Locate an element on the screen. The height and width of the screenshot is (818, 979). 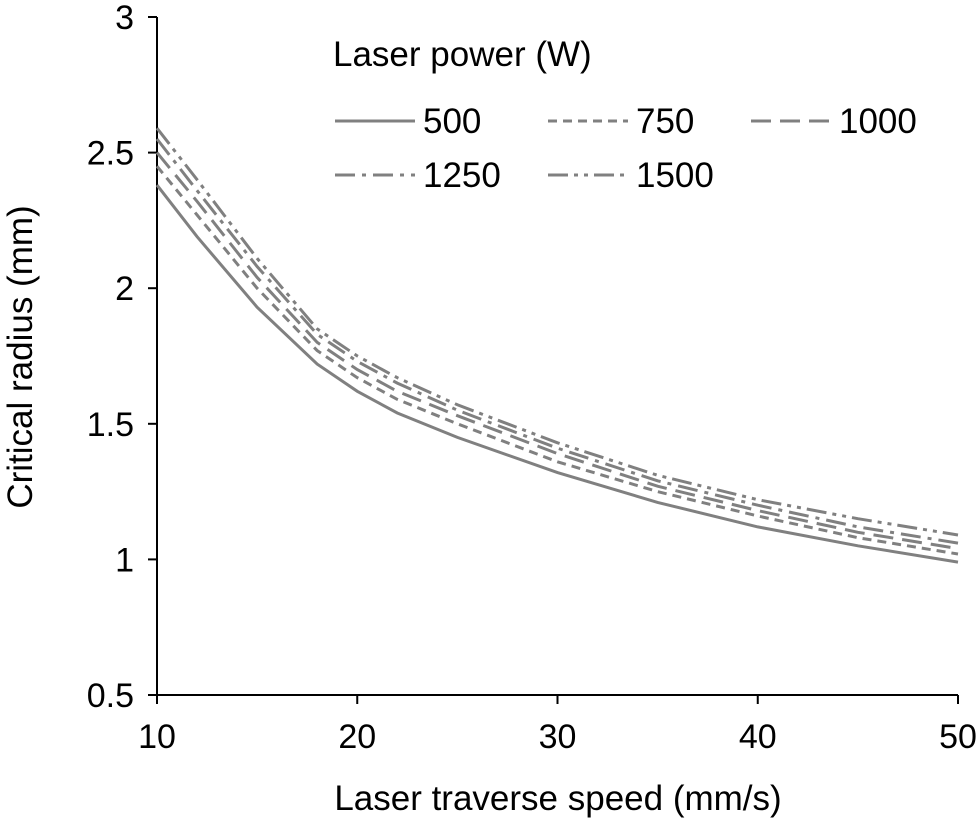
y-tick-label: 1.5 is located at coordinates (110, 425).